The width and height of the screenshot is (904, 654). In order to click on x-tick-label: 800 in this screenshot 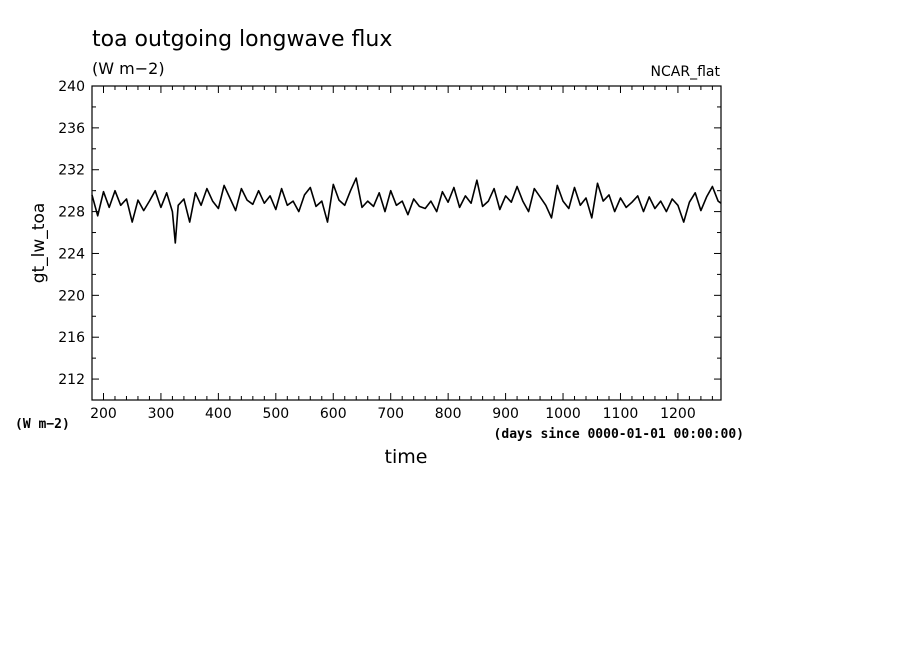, I will do `click(448, 414)`.